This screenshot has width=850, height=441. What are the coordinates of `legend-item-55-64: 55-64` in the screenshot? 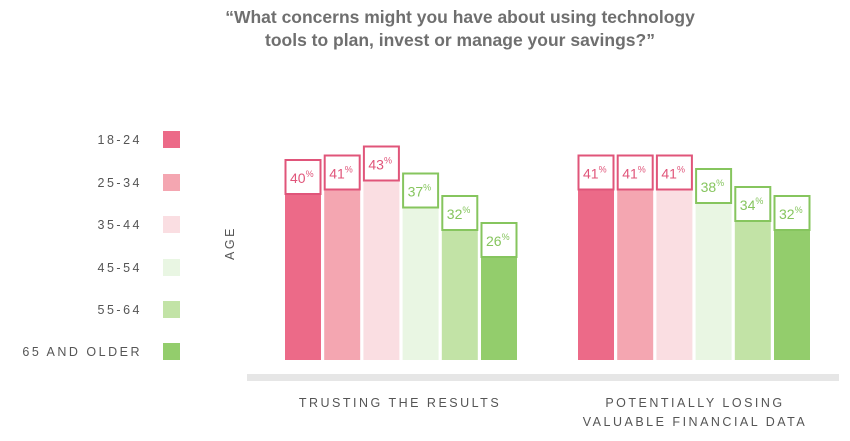 It's located at (95, 311).